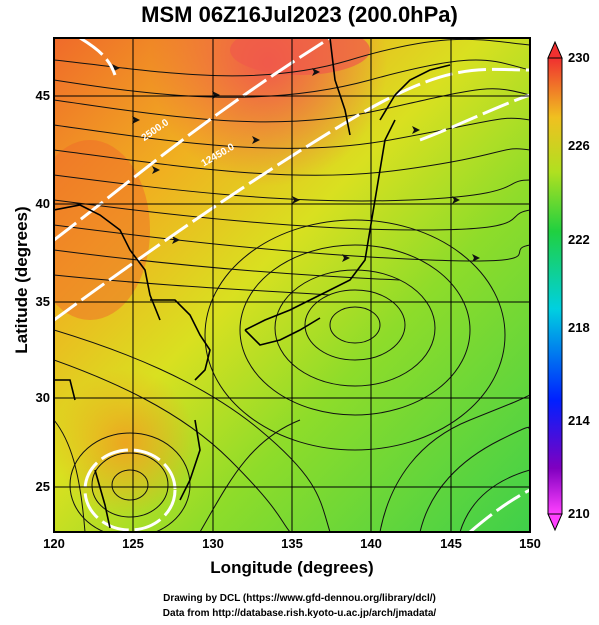 Image resolution: width=599 pixels, height=625 pixels. What do you see at coordinates (54, 543) in the screenshot?
I see `x-tick-label: 120` at bounding box center [54, 543].